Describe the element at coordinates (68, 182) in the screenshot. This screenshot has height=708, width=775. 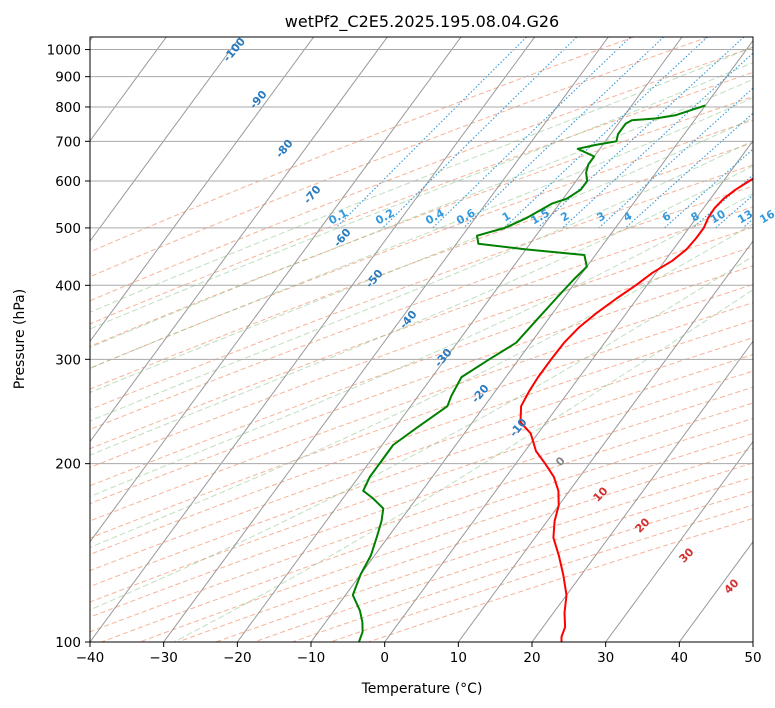
I see `y-tick-label: 600` at that location.